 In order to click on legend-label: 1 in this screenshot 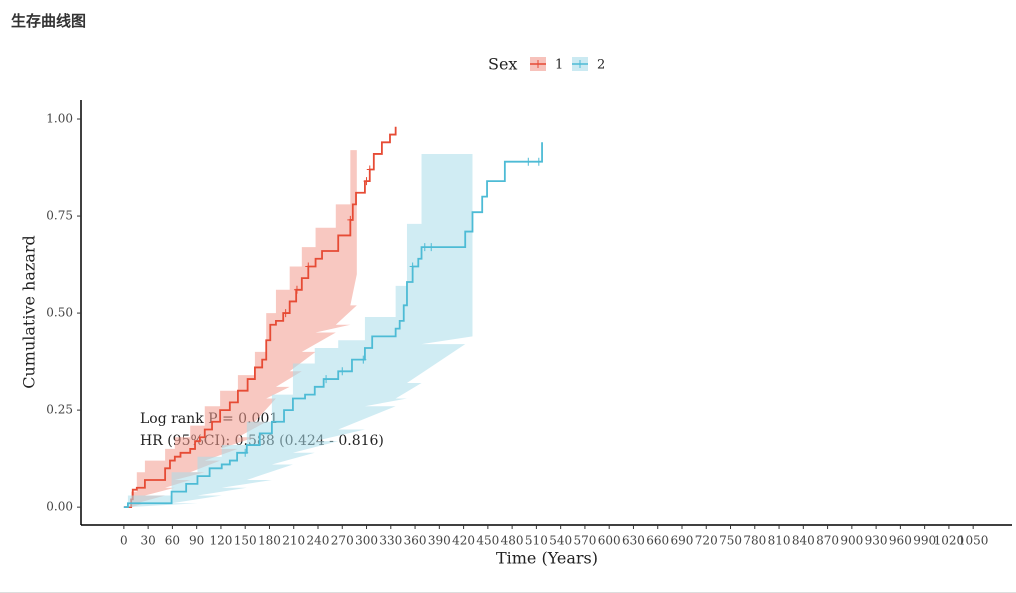, I will do `click(559, 65)`.